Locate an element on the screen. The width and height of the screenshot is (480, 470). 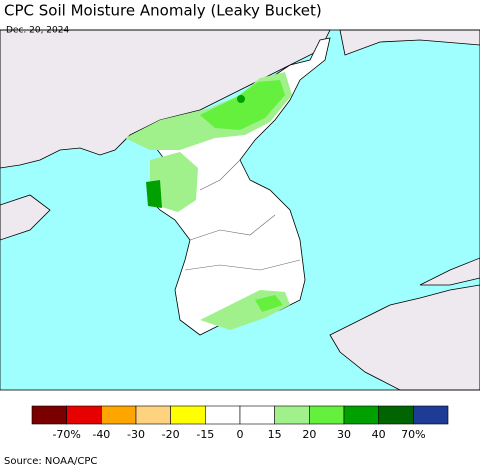
colorbar-label: 70% is located at coordinates (413, 434).